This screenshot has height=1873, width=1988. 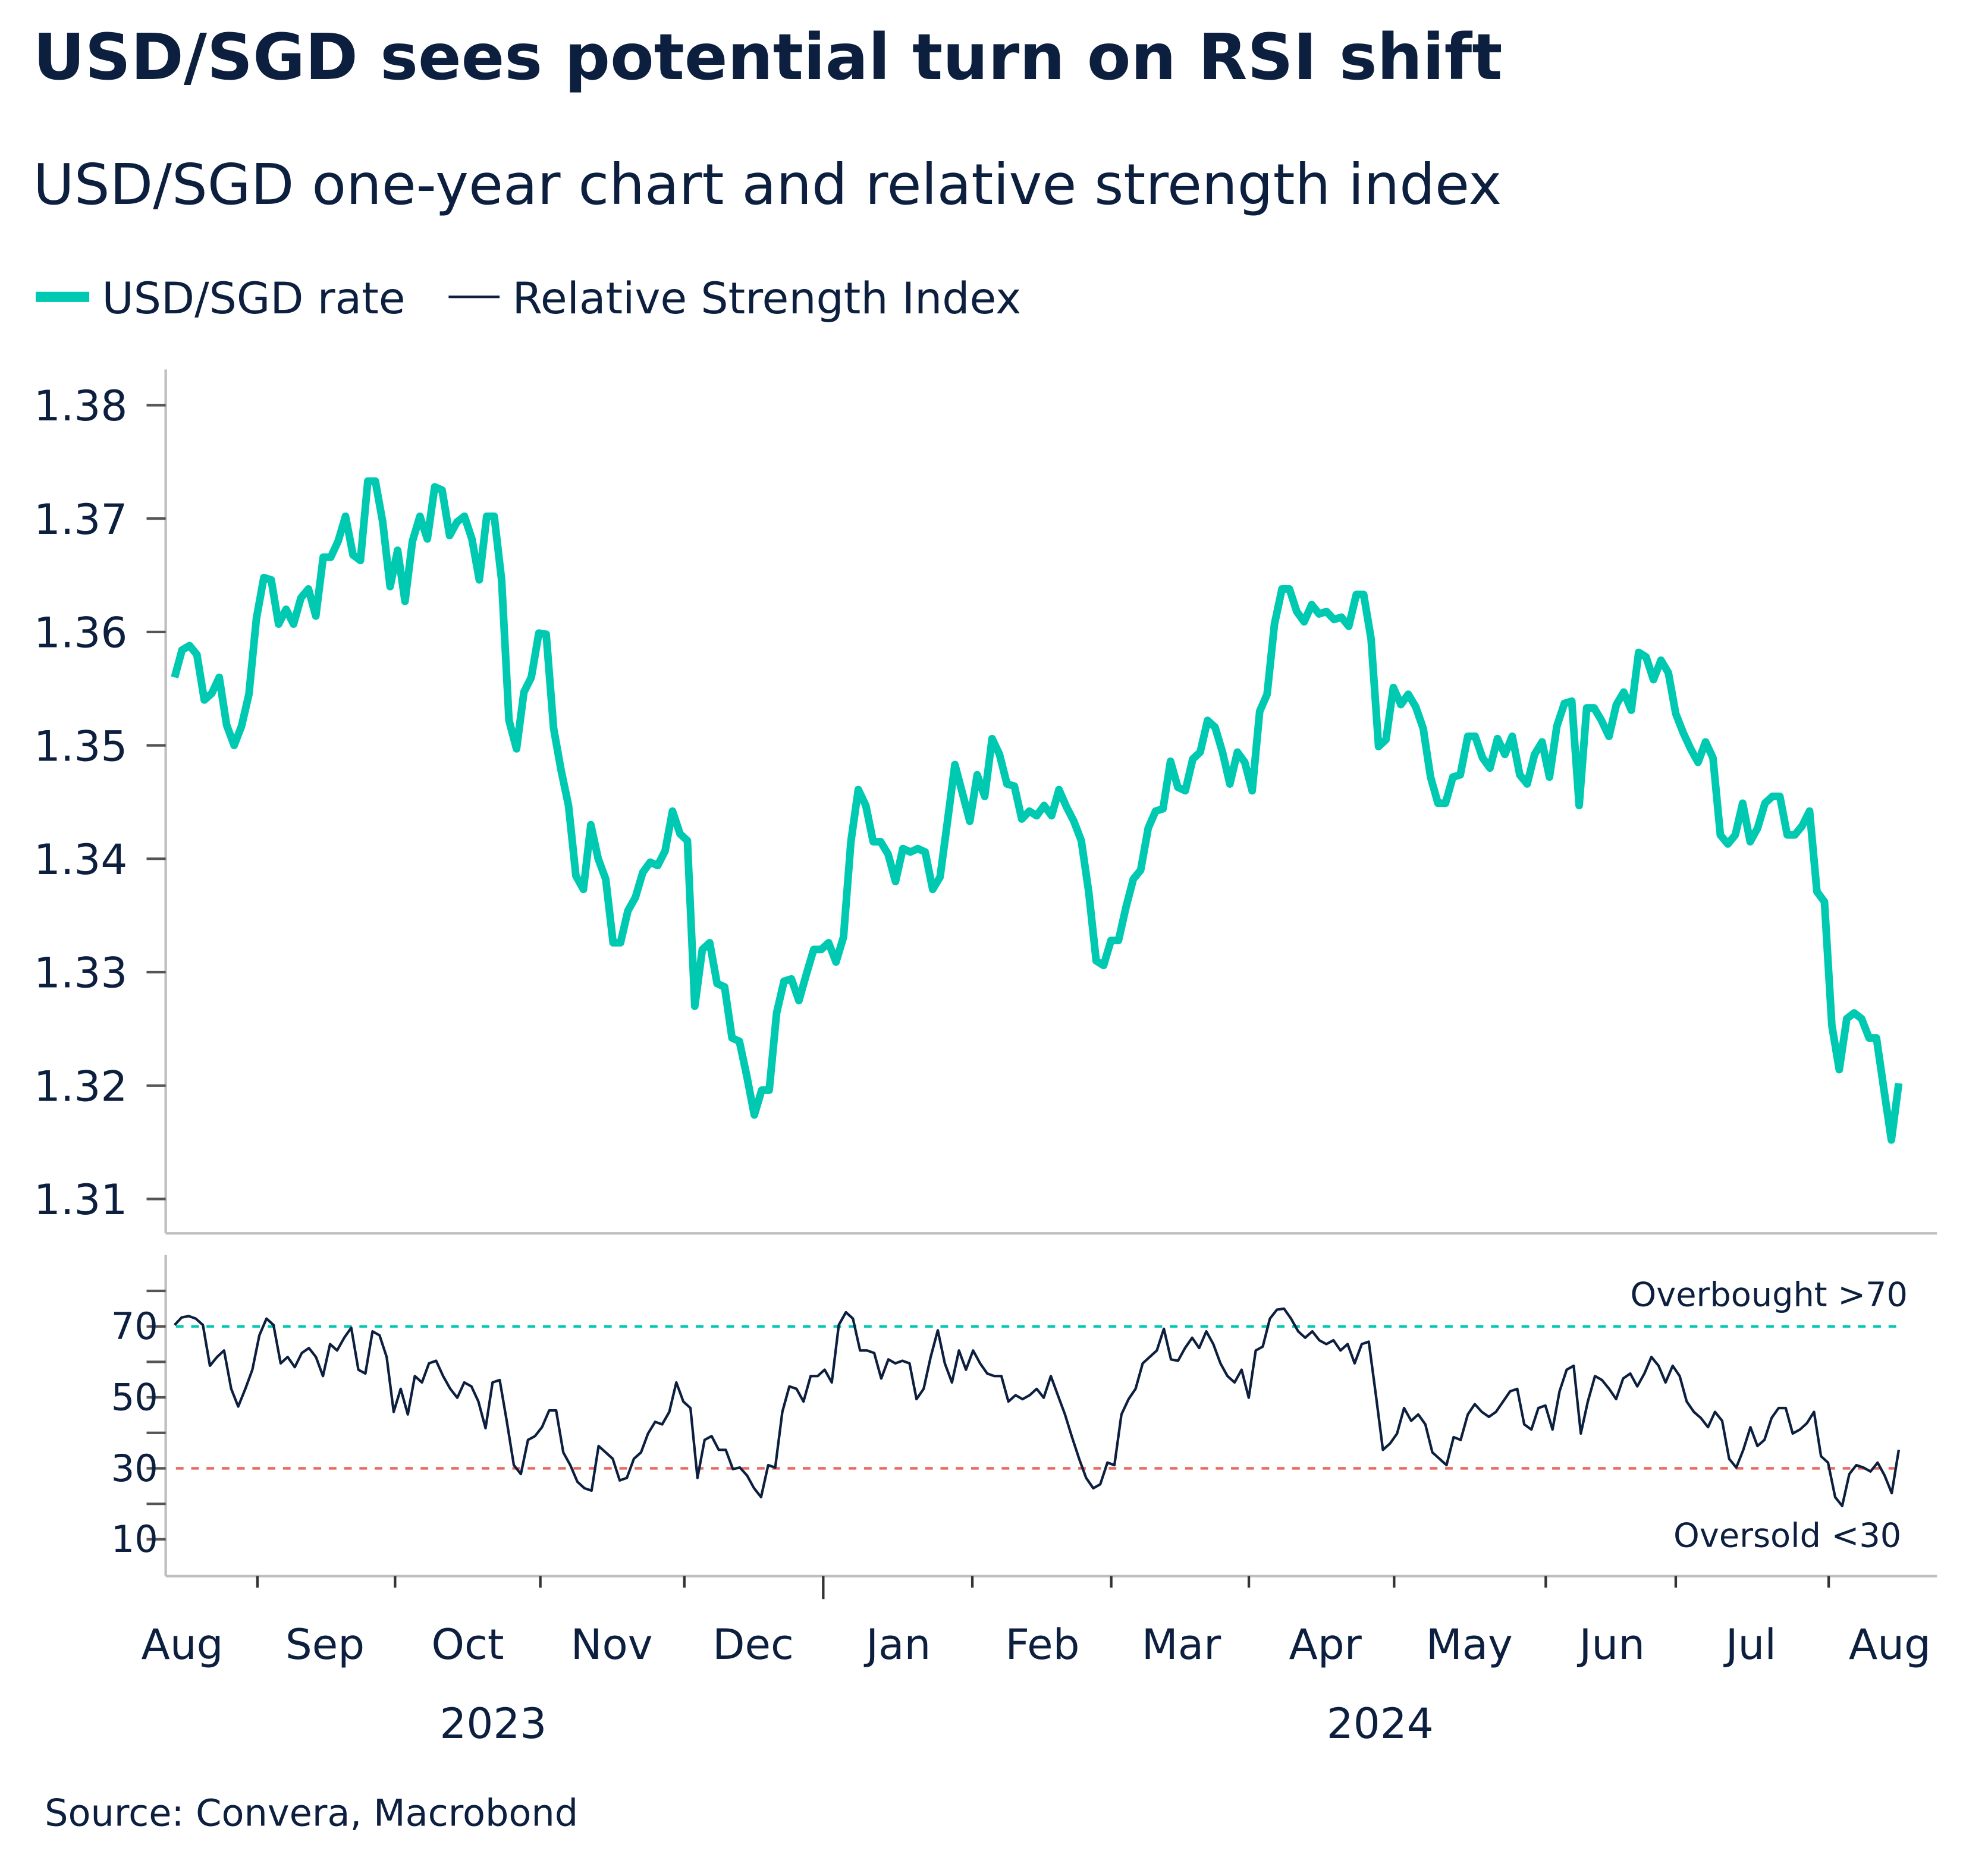 What do you see at coordinates (138, 1425) in the screenshot?
I see `rsi-y-ticks: 10 30 50 70` at bounding box center [138, 1425].